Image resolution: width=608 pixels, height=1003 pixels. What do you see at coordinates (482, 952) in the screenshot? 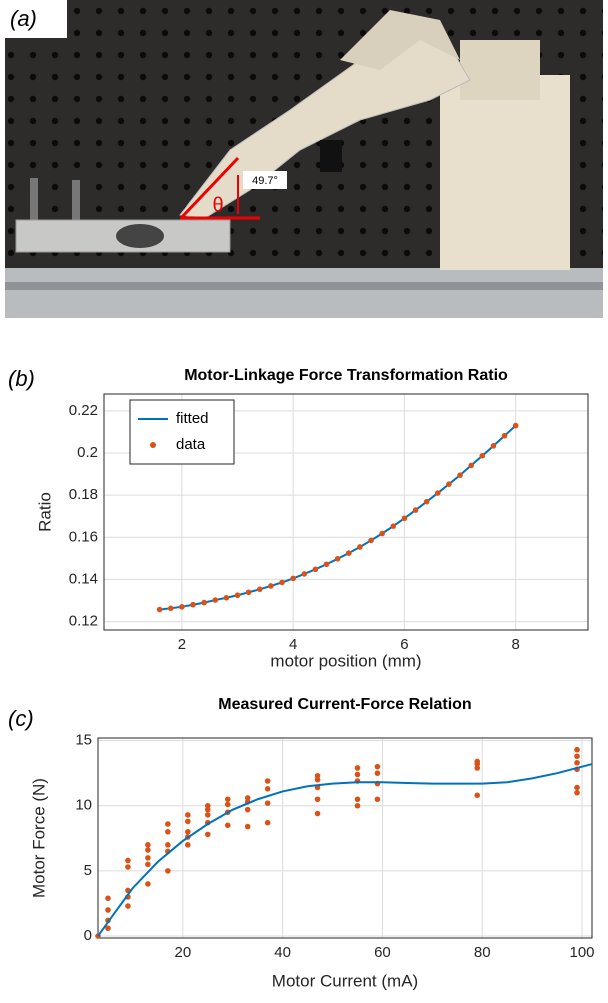
I see `x-tick-label: 80` at bounding box center [482, 952].